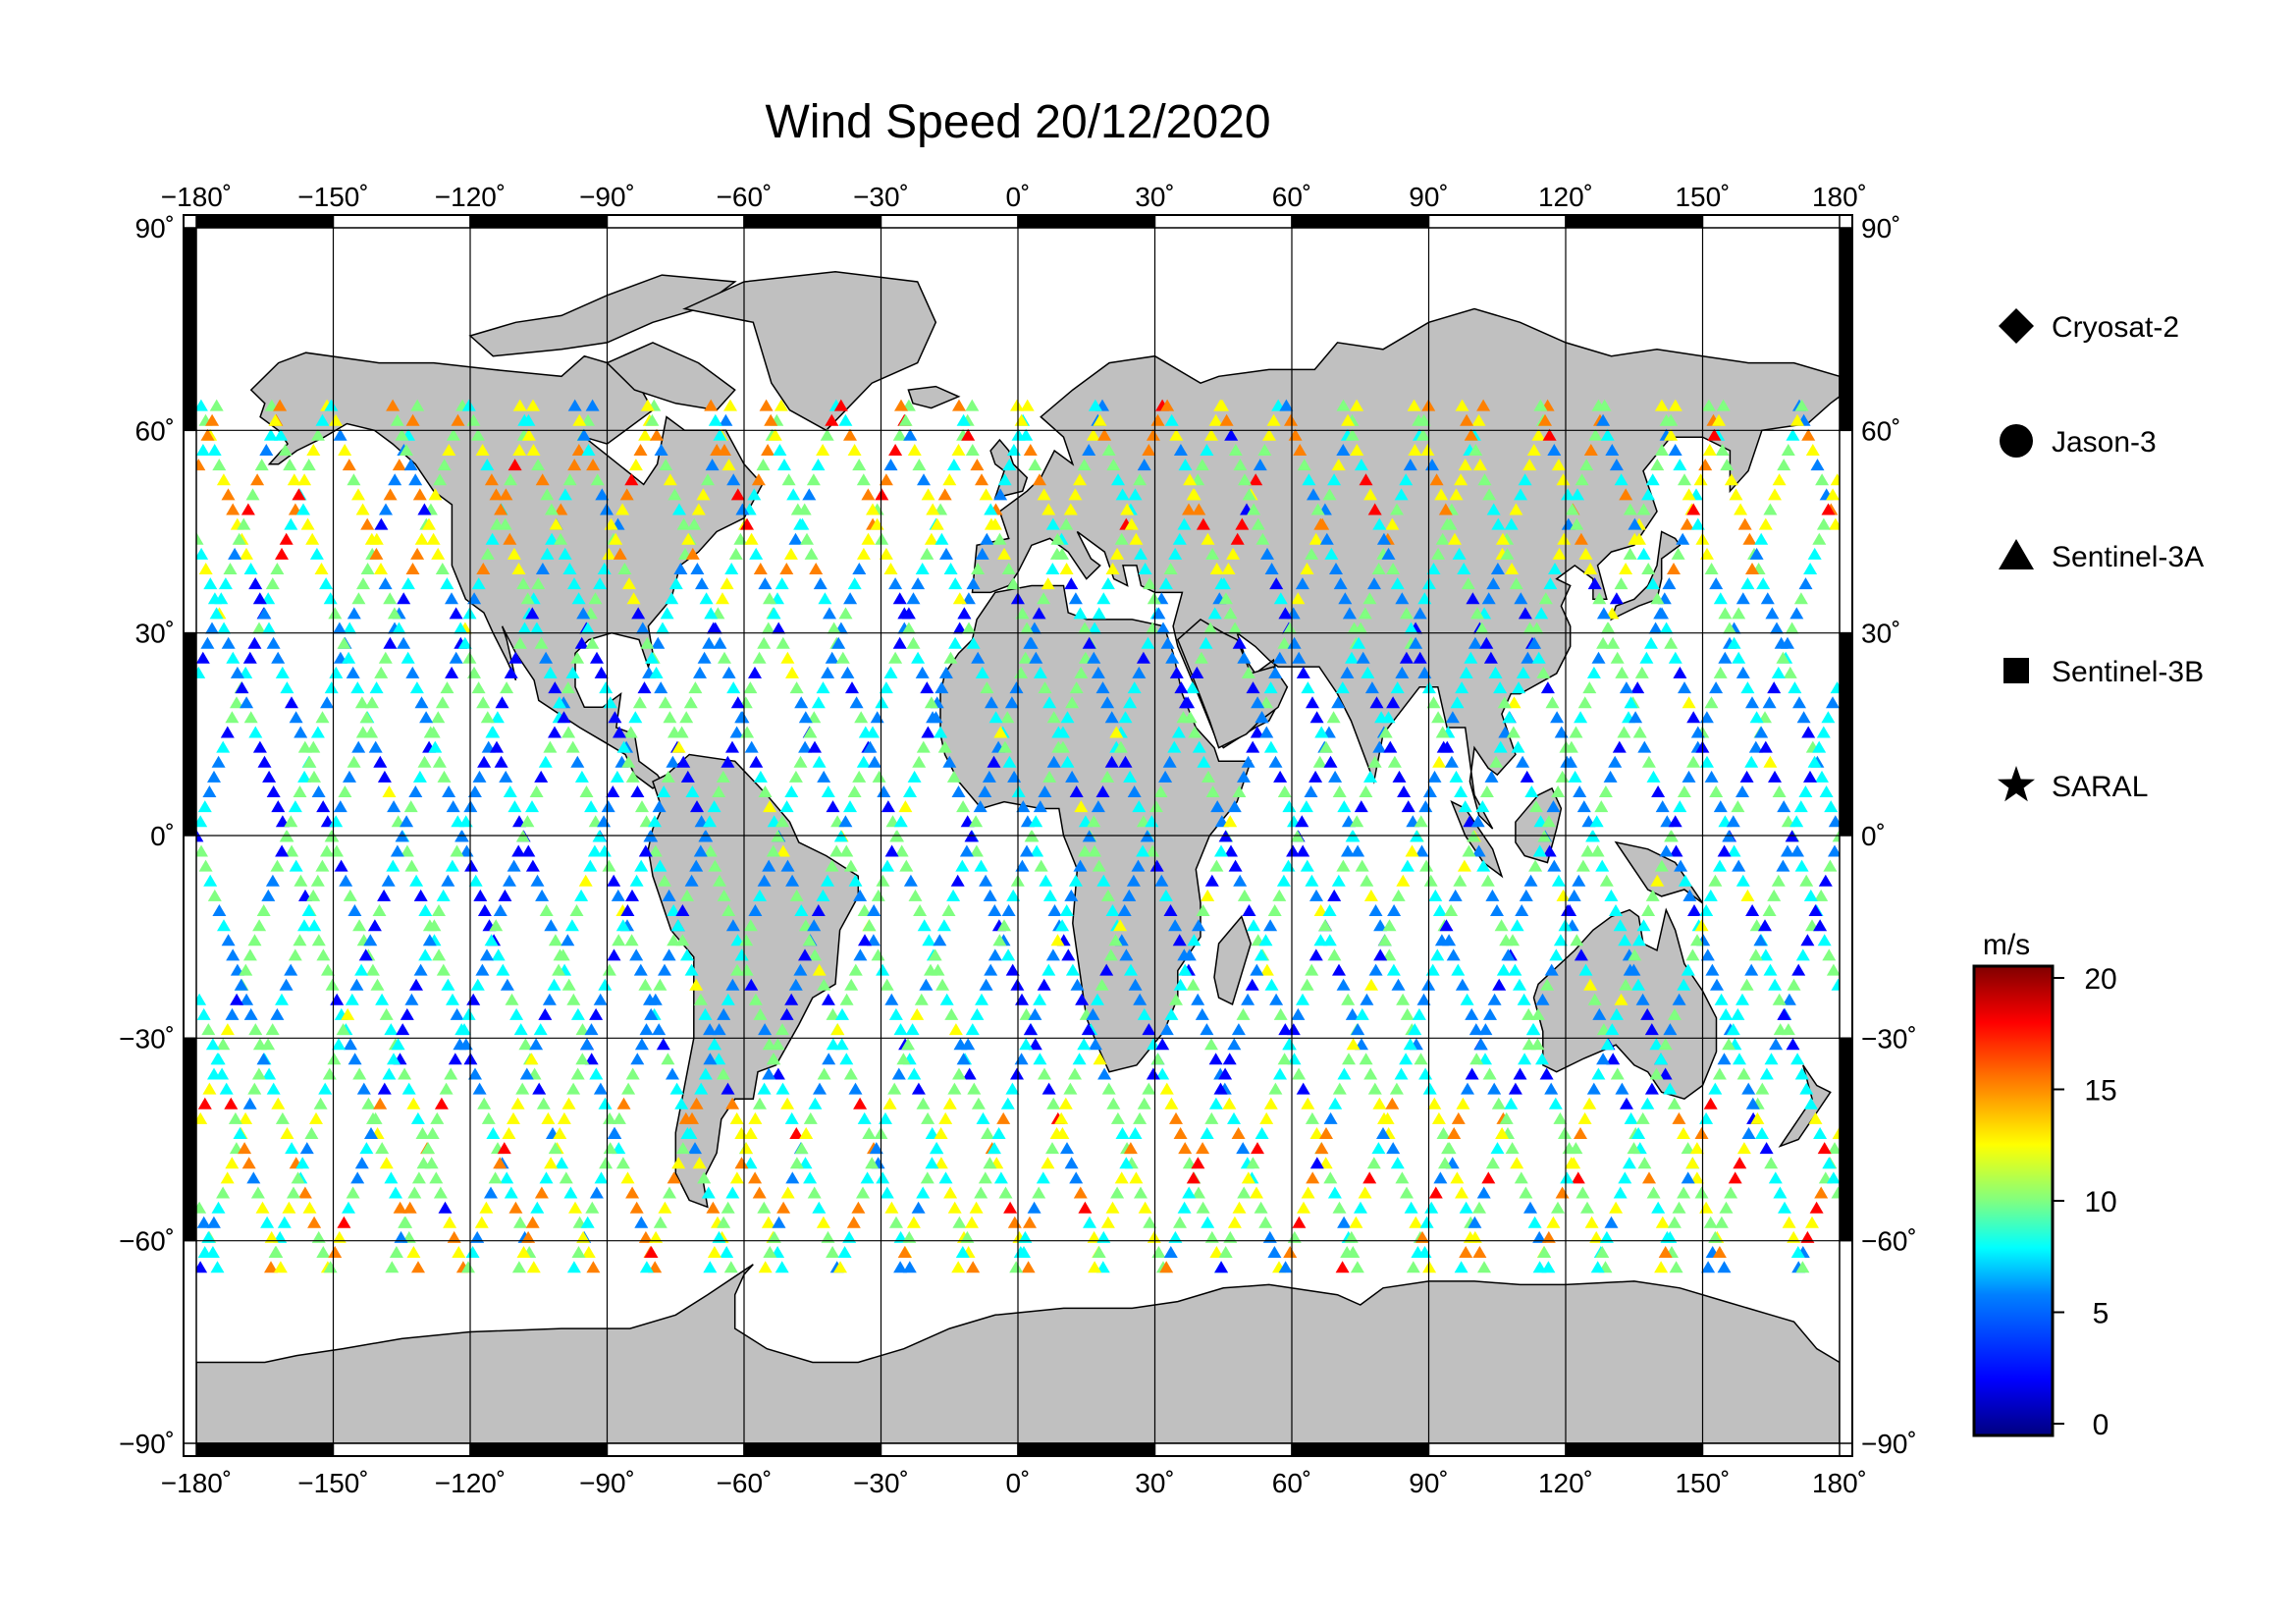 The image size is (2296, 1623). I want to click on lat-tick-label: 90˚, so click(155, 228).